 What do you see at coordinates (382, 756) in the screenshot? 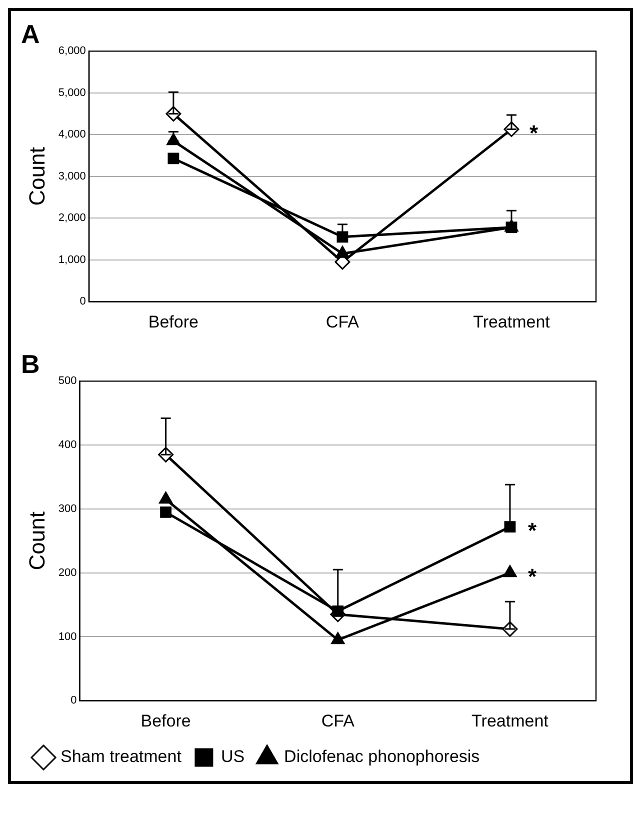
I see `legend-label: Diclofenac phonophoresis` at bounding box center [382, 756].